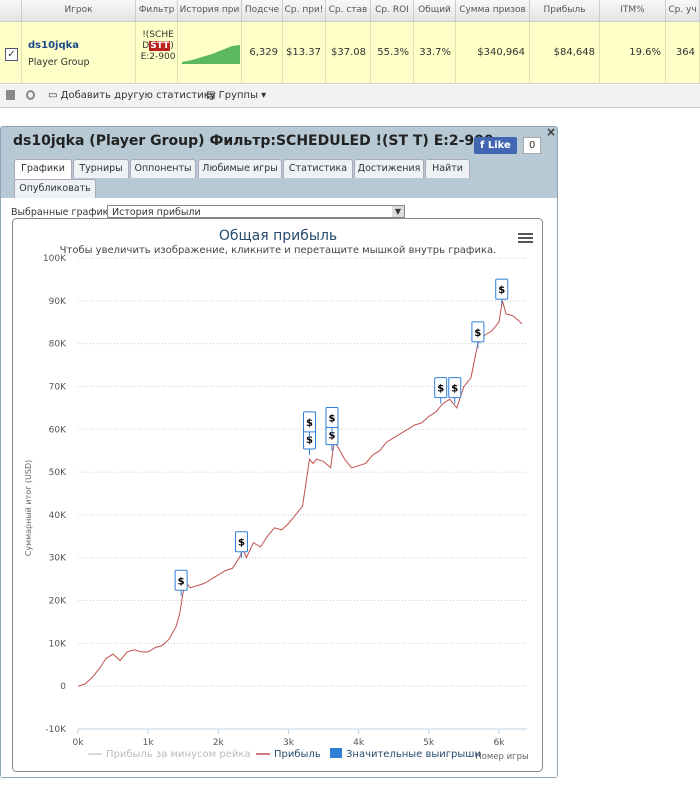 The image size is (700, 786). What do you see at coordinates (304, 11) in the screenshot?
I see `column-header: Ср. при!` at bounding box center [304, 11].